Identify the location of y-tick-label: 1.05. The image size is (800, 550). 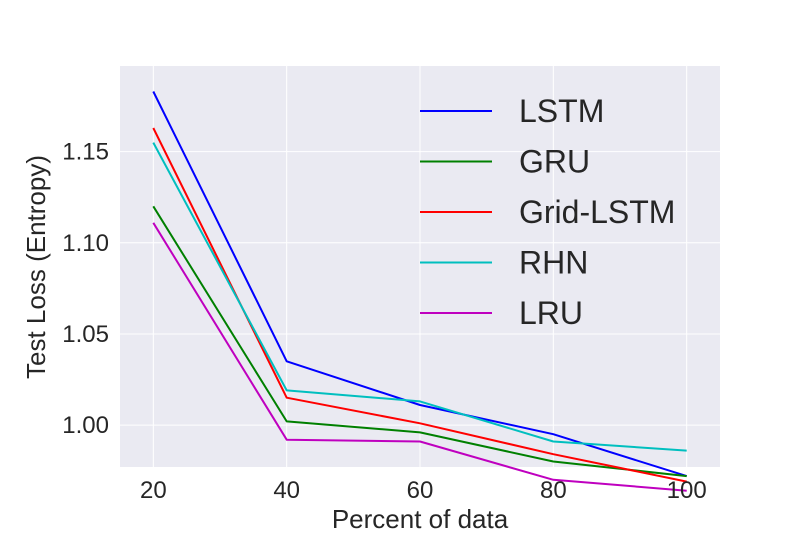
(85, 334).